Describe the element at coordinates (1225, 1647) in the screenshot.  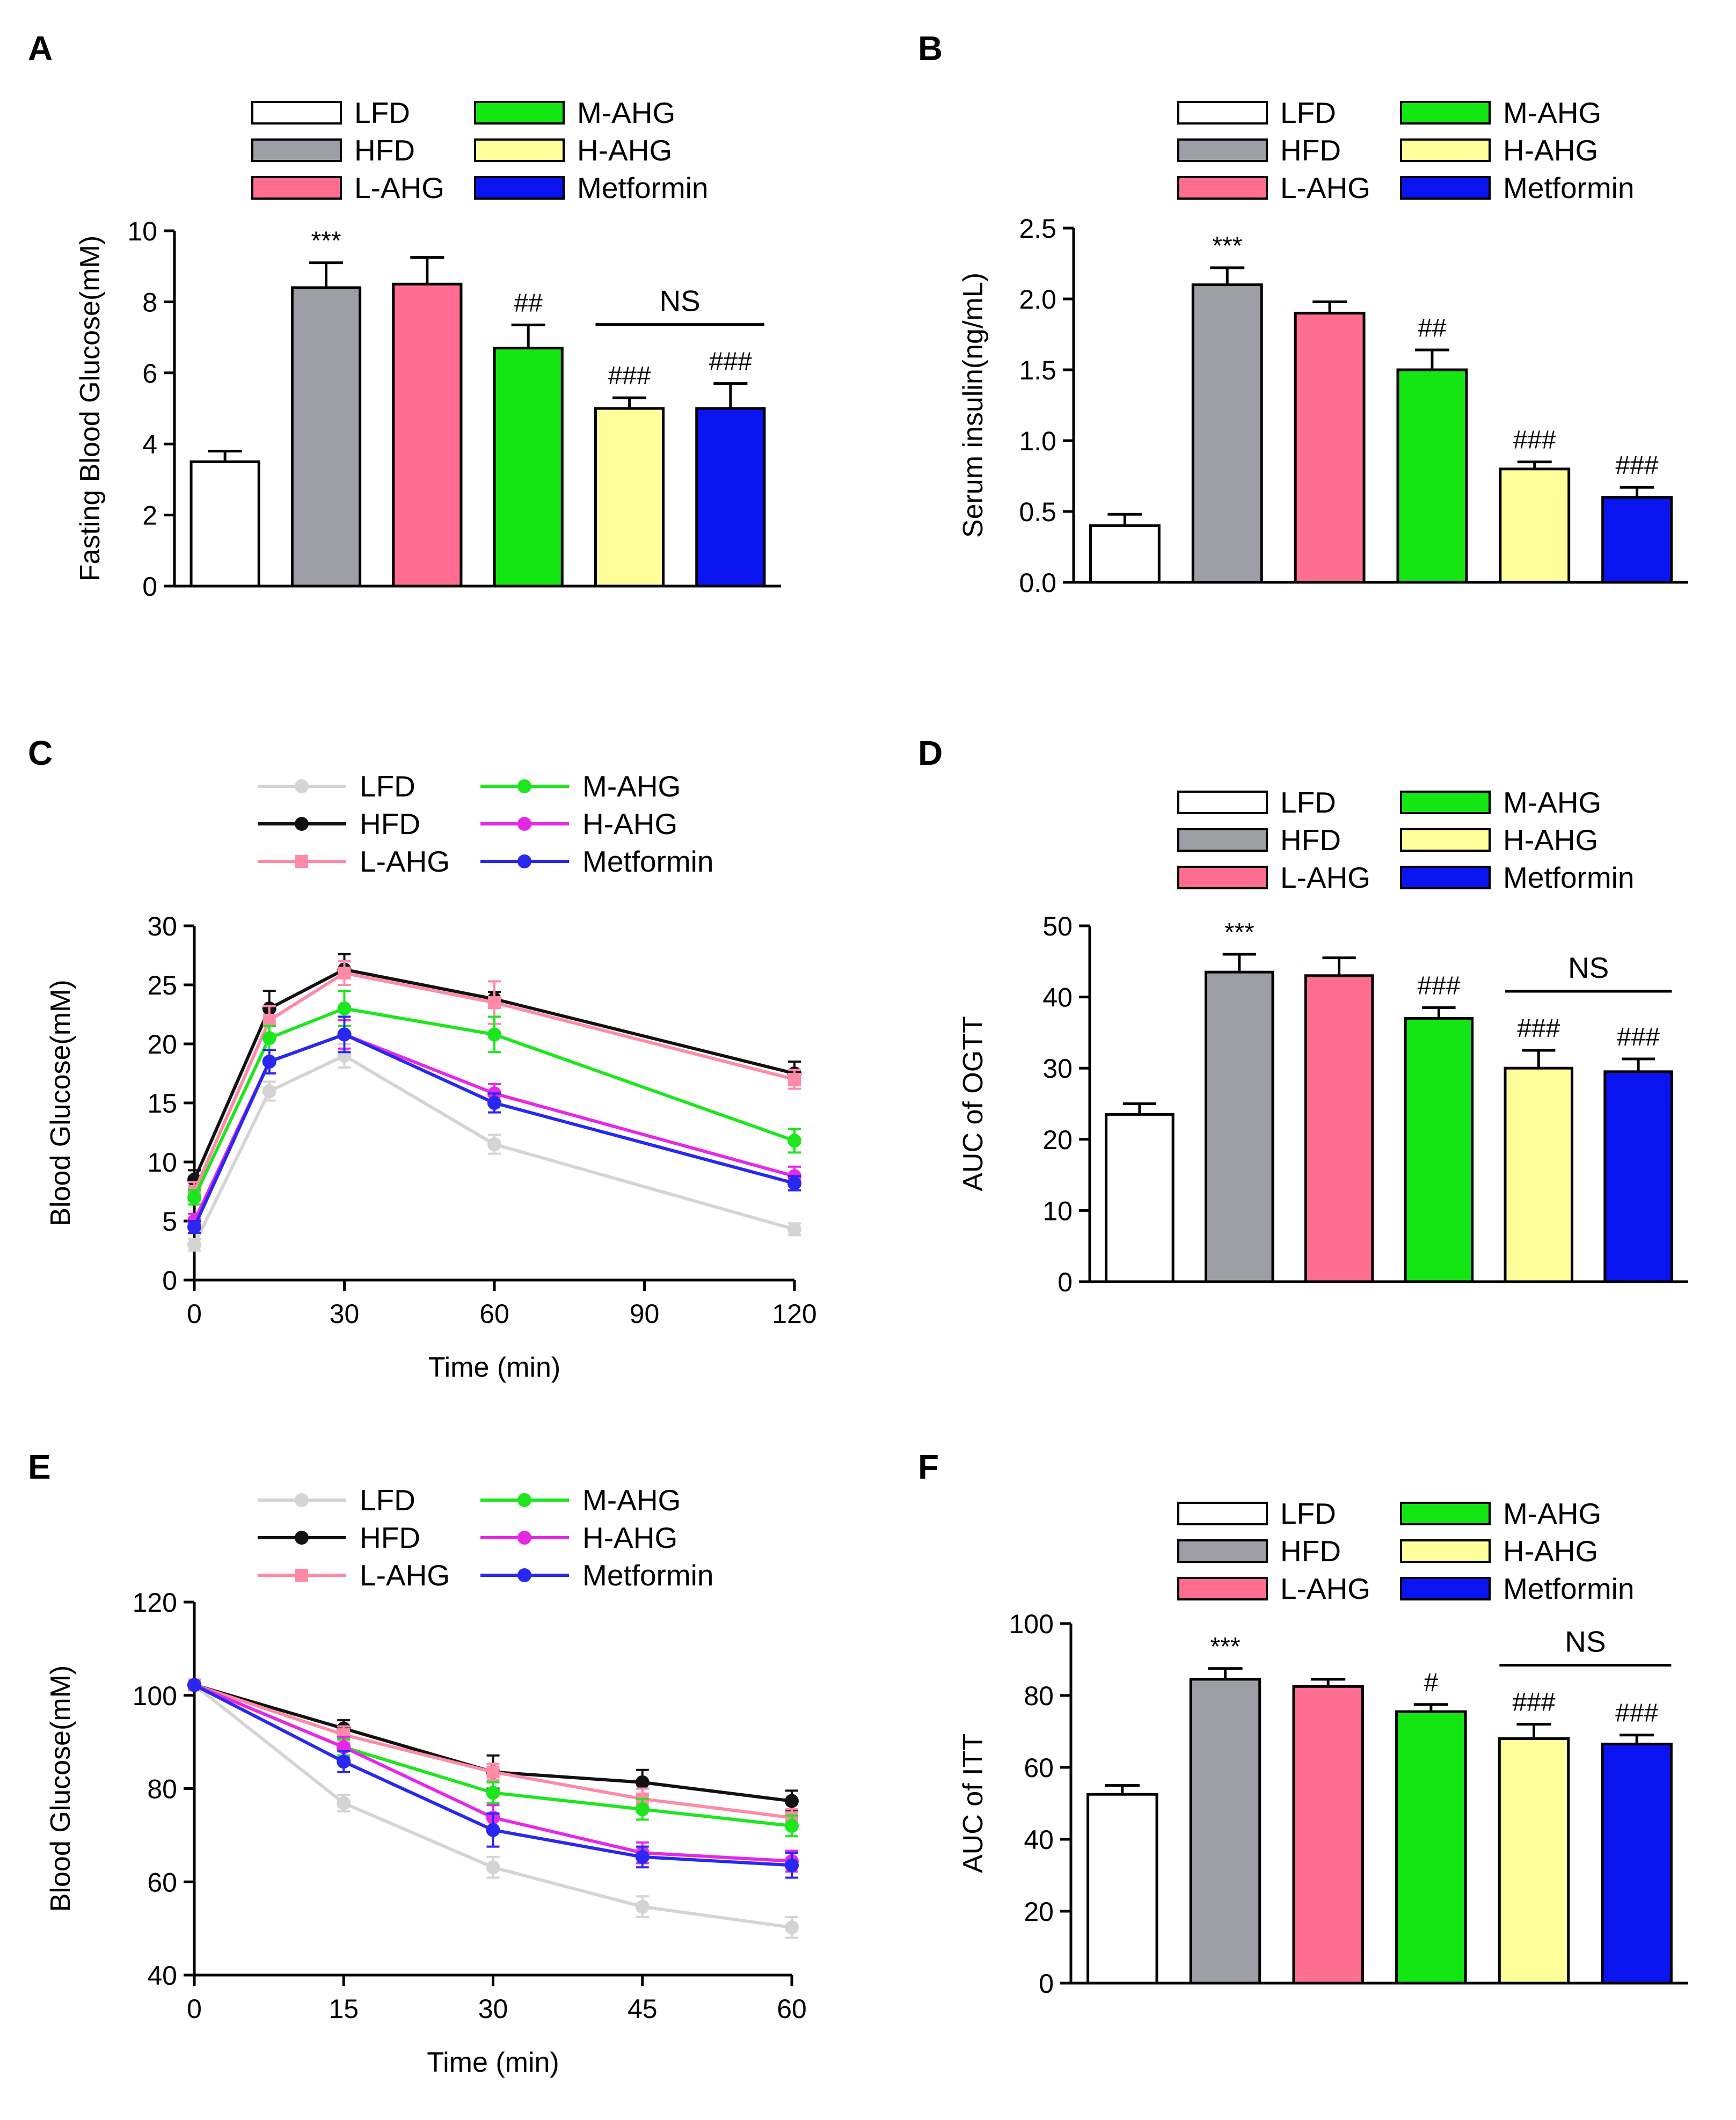
I see `significance-label: ***` at that location.